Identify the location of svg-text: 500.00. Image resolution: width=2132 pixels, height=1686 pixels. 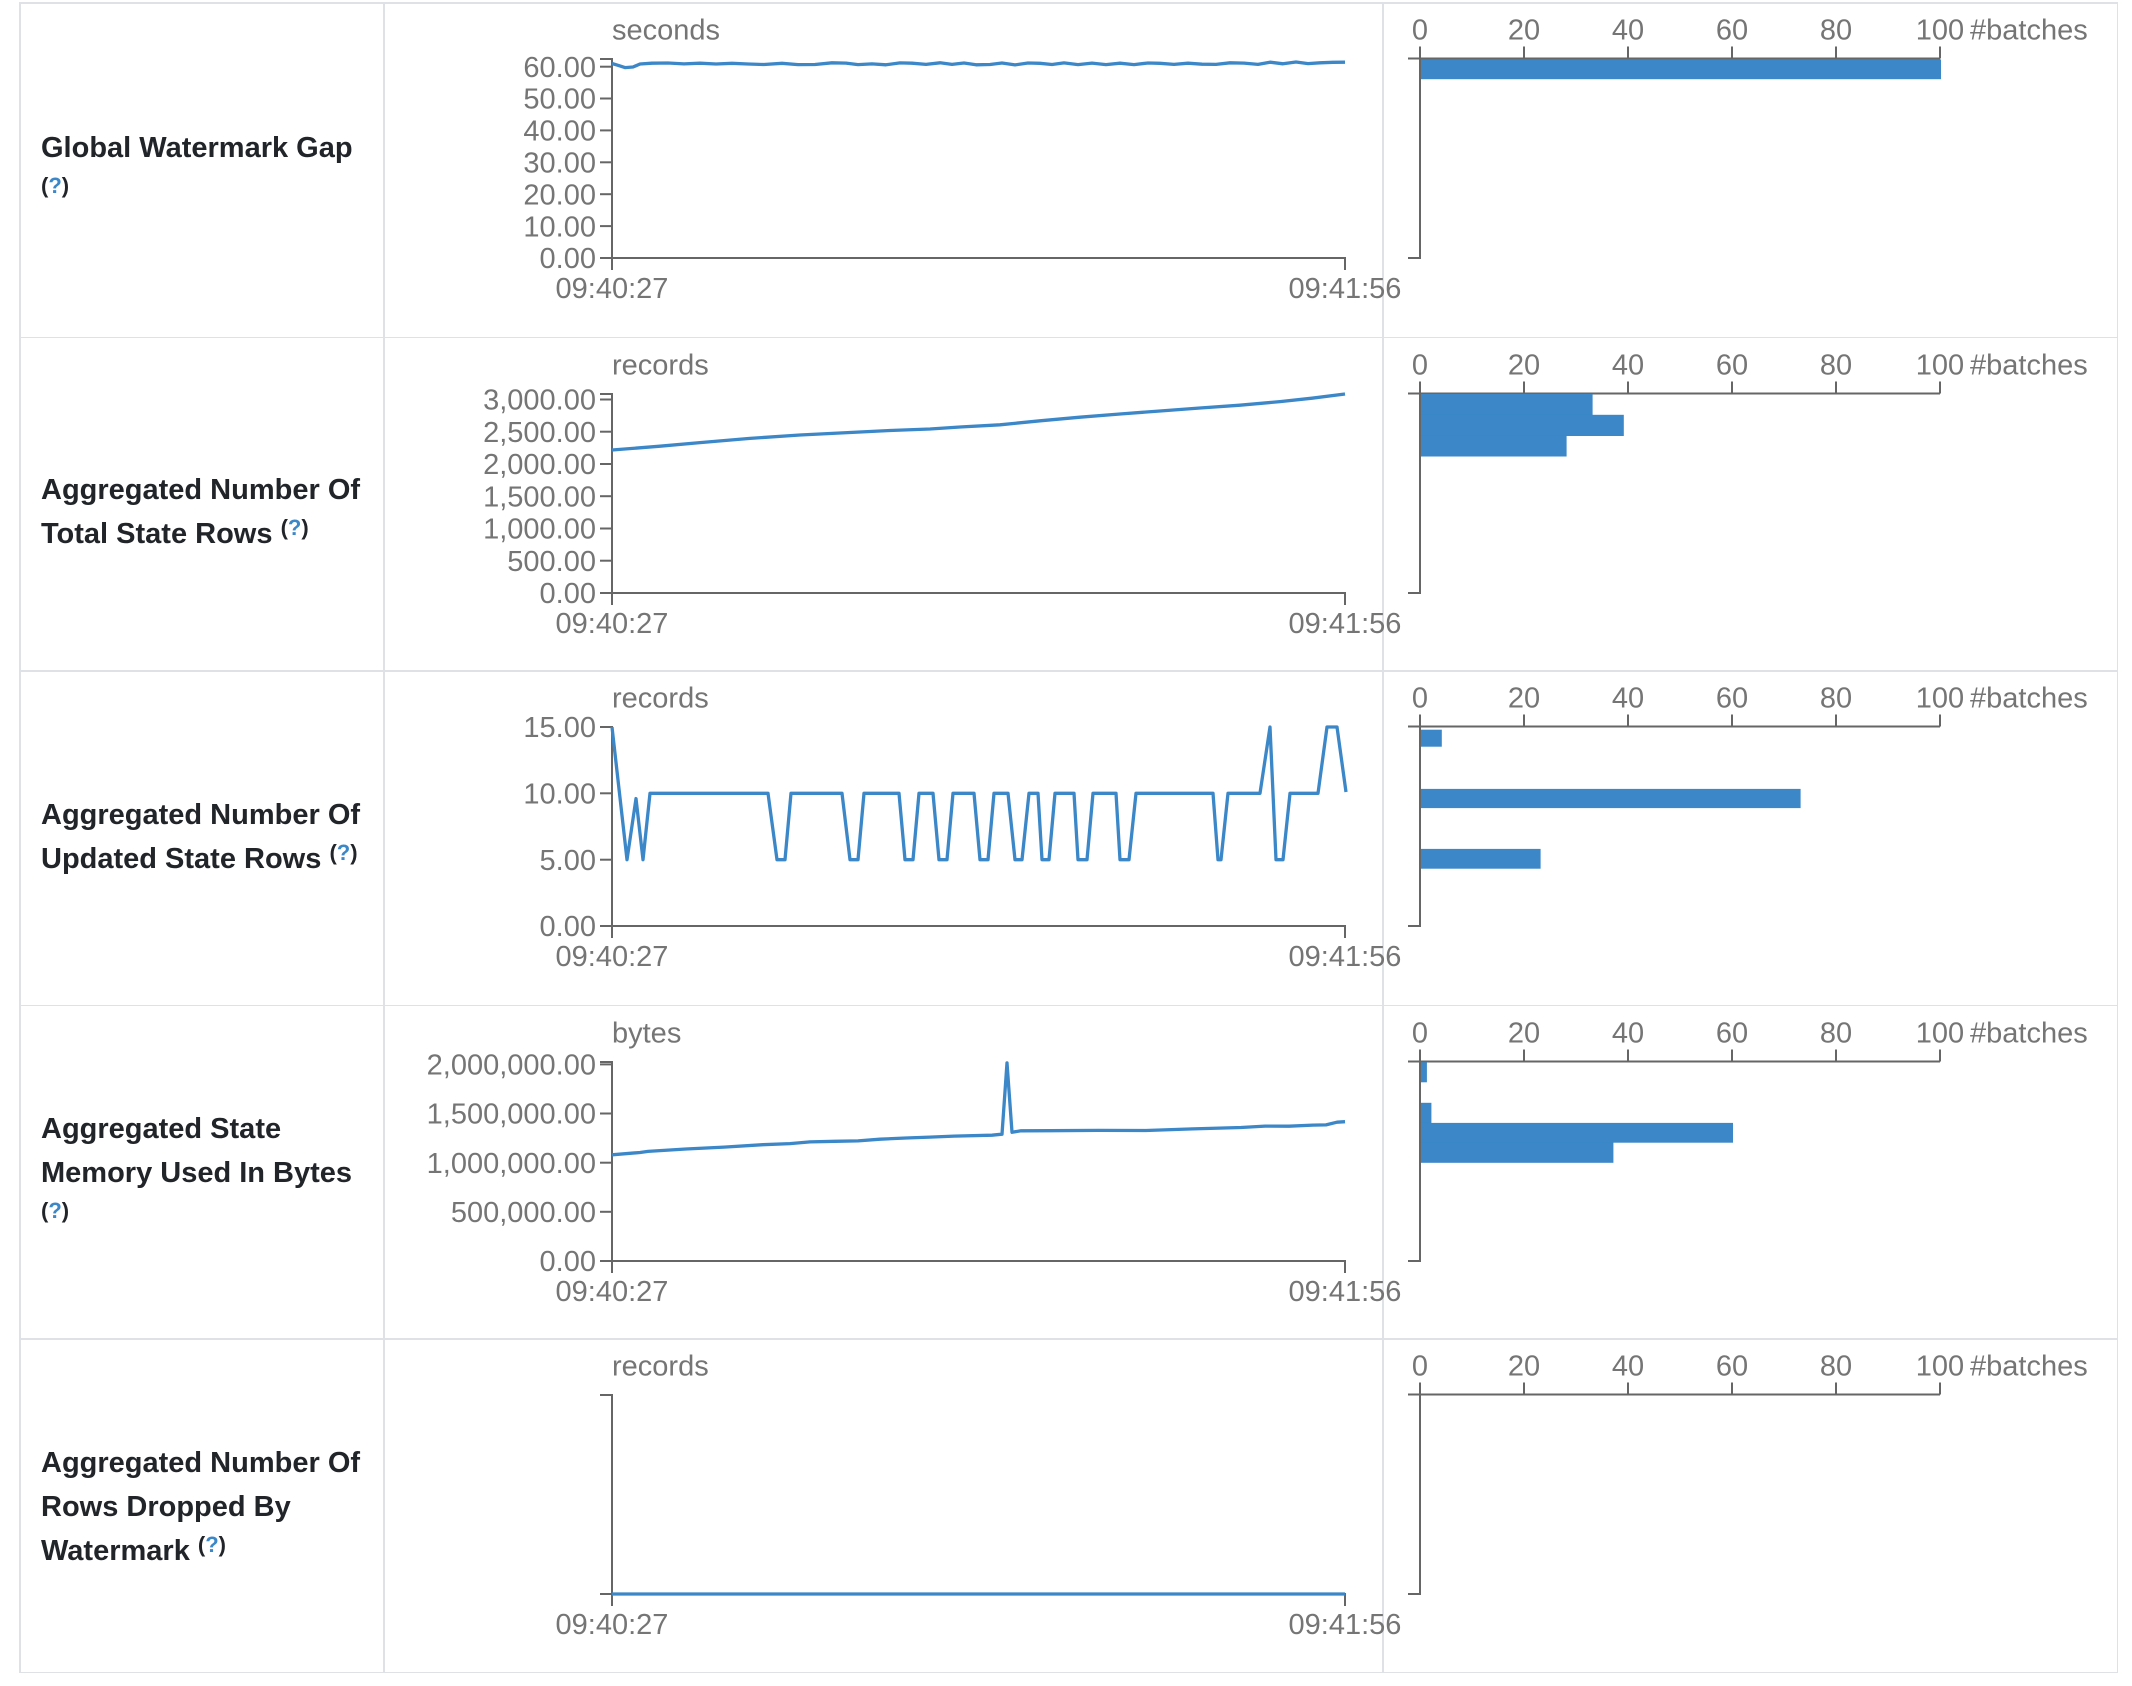
(551, 561).